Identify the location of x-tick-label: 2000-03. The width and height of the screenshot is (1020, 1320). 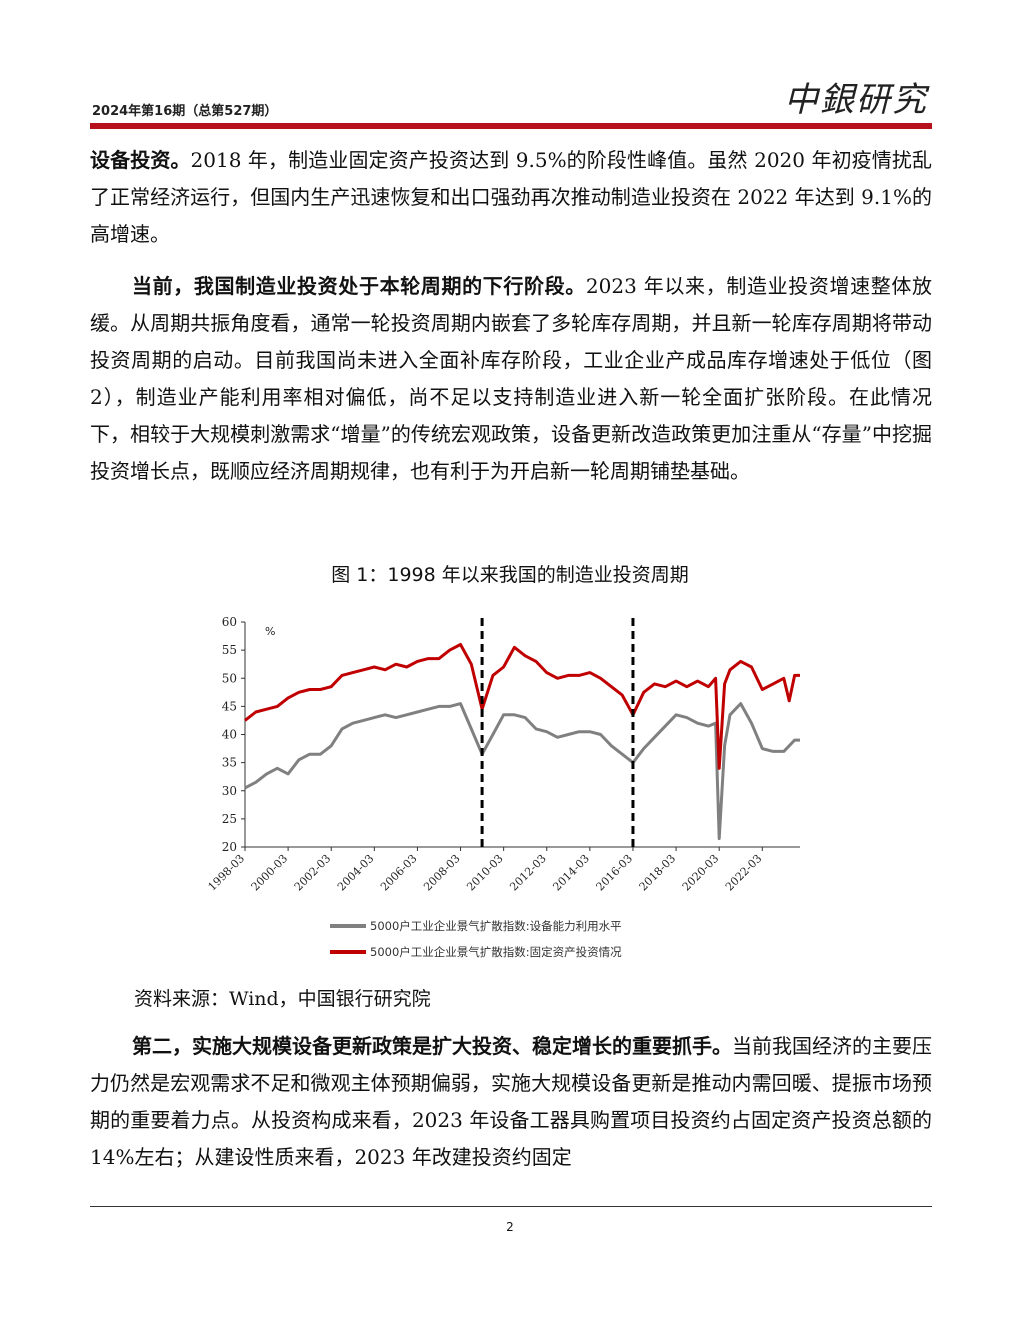
(270, 873).